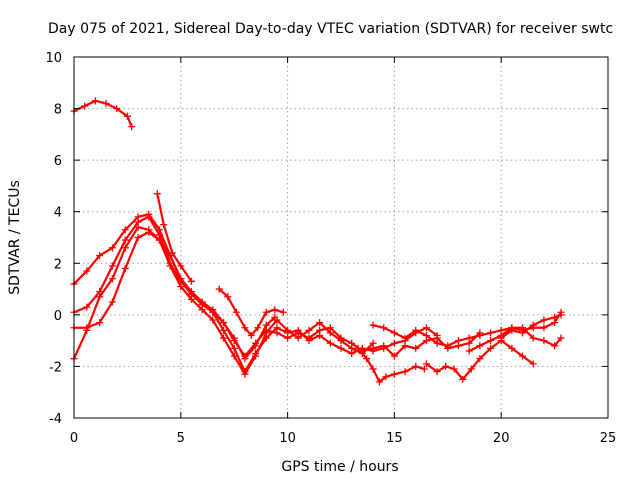 This screenshot has height=480, width=640. I want to click on y-tick-label: 6, so click(58, 161).